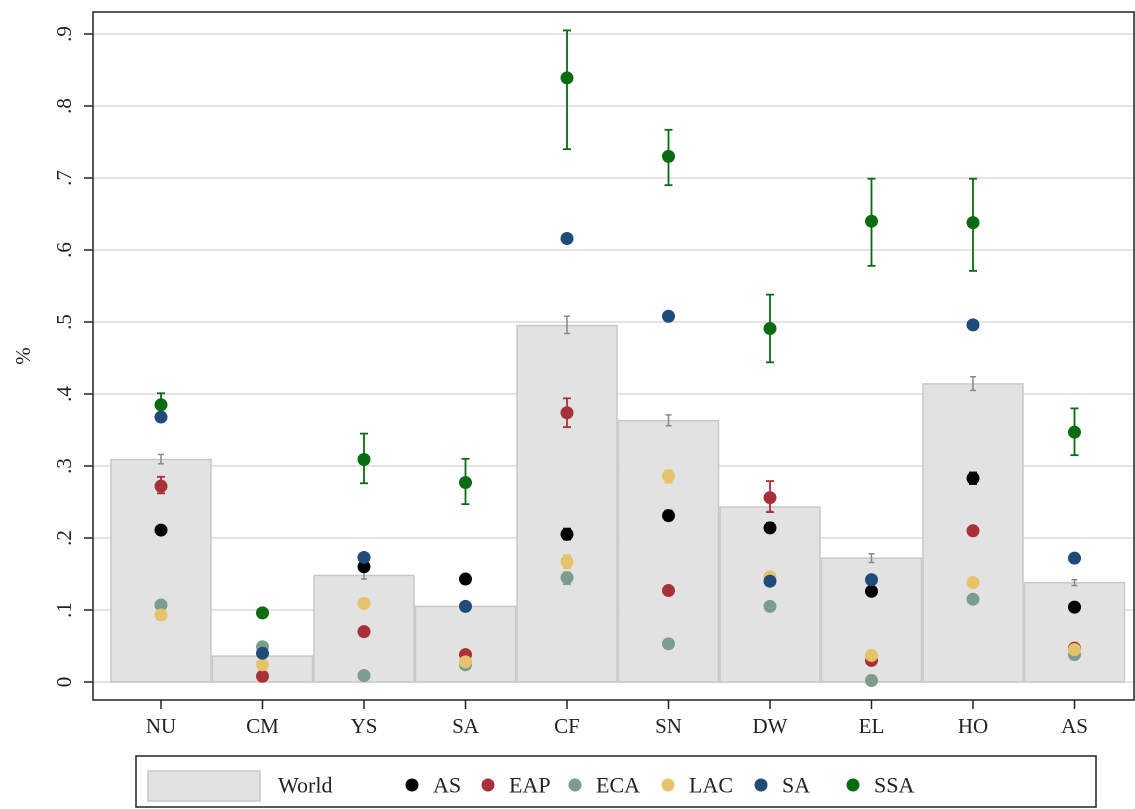 The image size is (1135, 809). Describe the element at coordinates (770, 726) in the screenshot. I see `x-tick-label: DW` at that location.